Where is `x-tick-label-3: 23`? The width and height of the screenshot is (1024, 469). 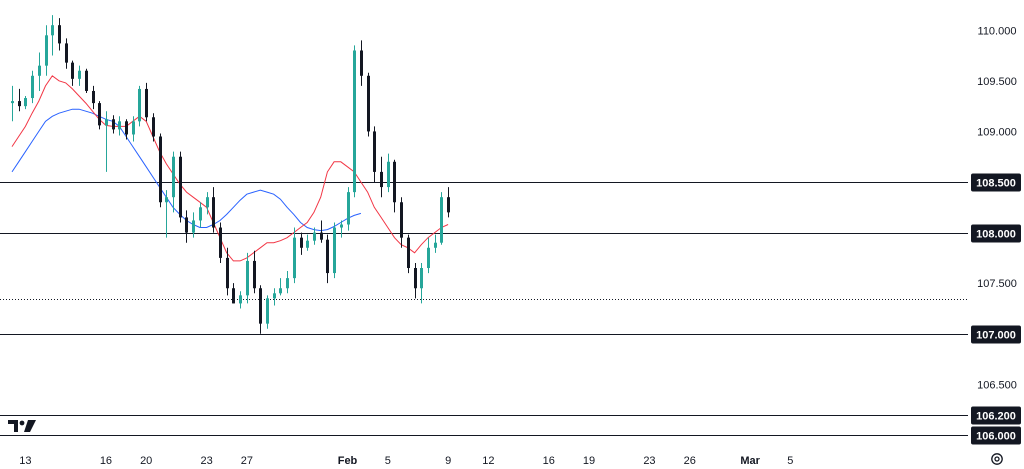 x-tick-label-3: 23 is located at coordinates (206, 461).